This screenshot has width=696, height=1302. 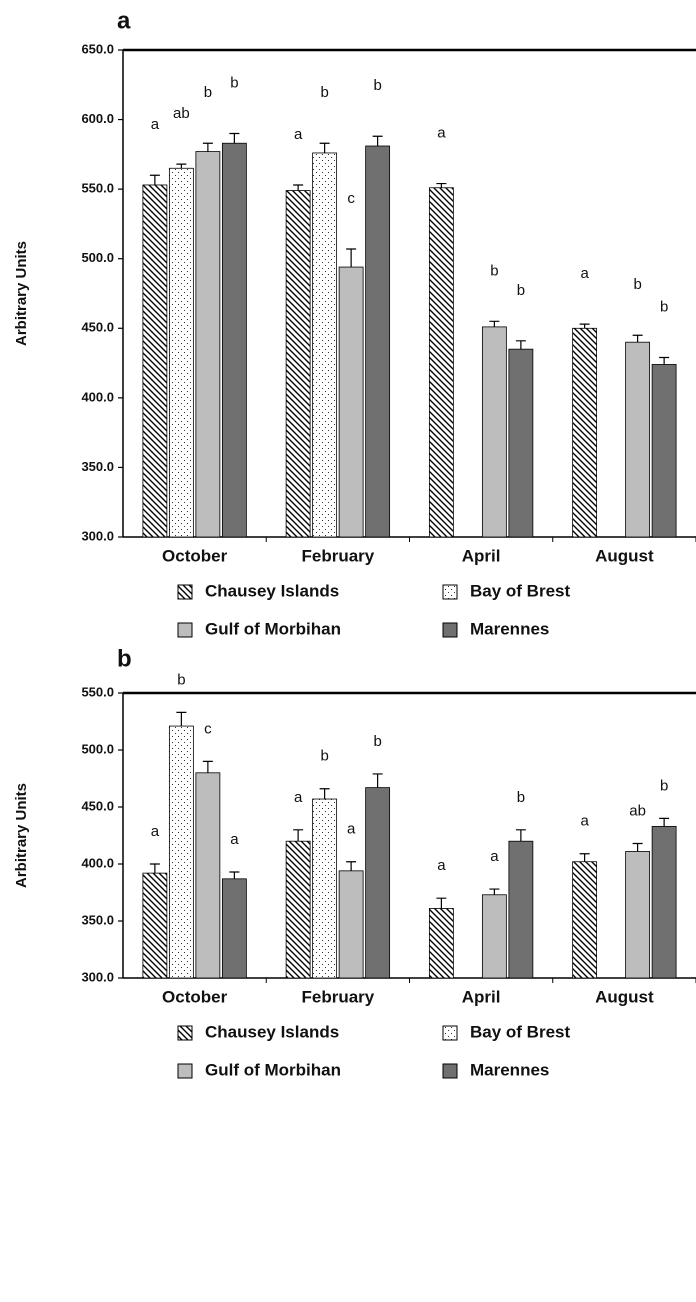 I want to click on y-tick-label: 600.0, so click(x=97, y=118).